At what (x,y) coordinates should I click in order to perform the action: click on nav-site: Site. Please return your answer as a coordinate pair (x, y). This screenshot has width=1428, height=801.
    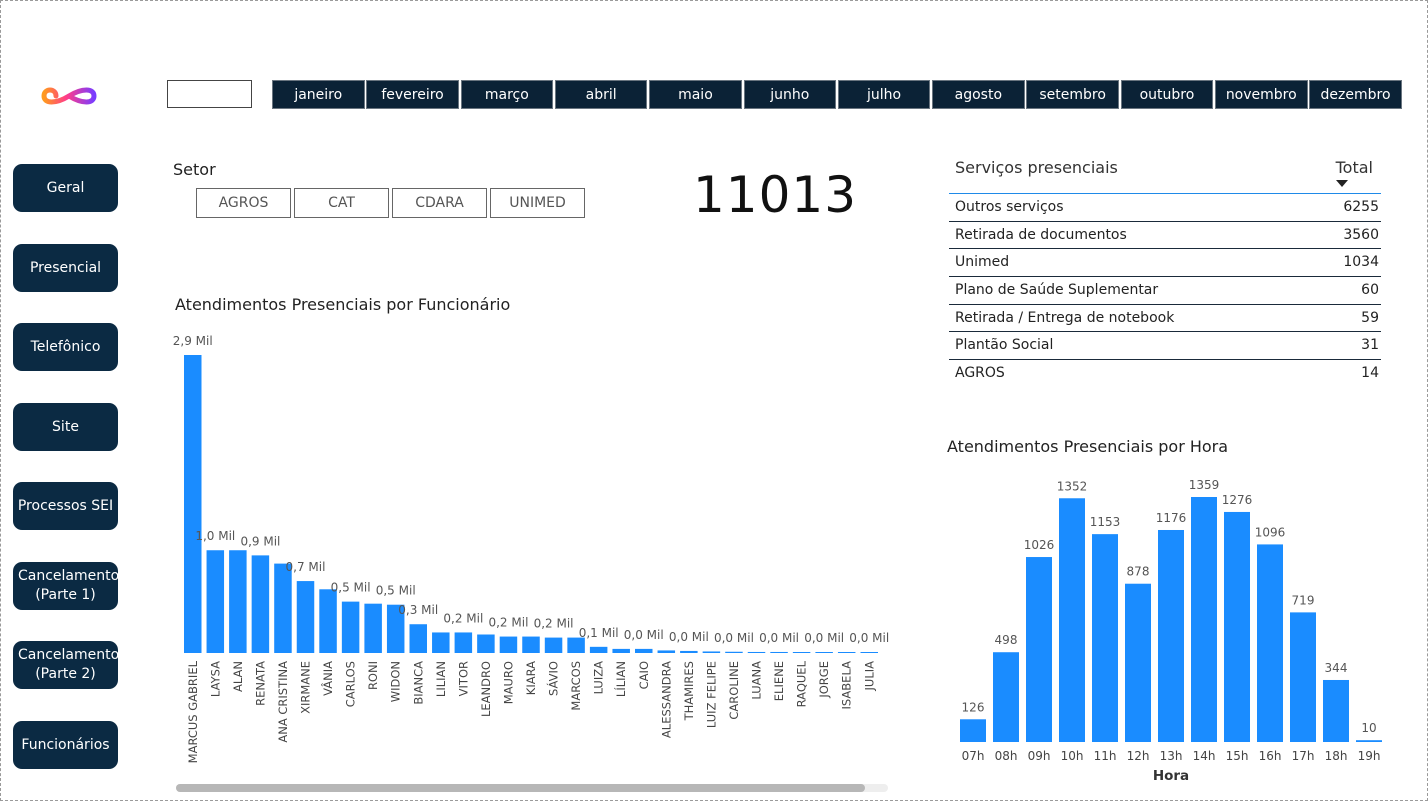
    Looking at the image, I should click on (65, 427).